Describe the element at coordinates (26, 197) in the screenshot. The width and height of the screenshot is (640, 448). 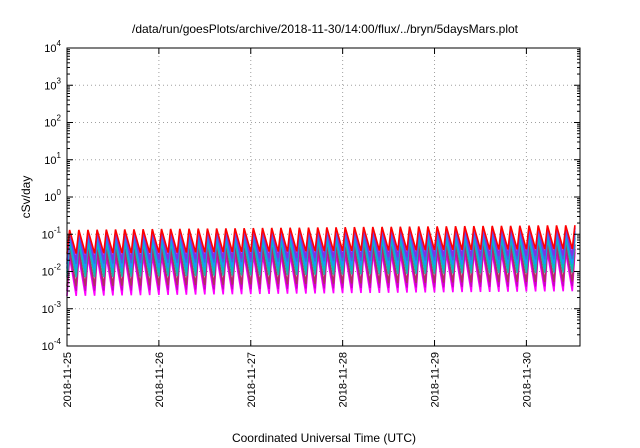
I see `y-axis-label: cSv/day` at that location.